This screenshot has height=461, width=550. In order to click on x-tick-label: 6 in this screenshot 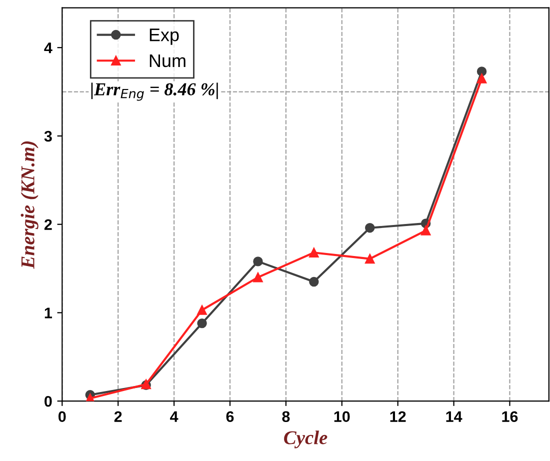, I will do `click(230, 416)`.